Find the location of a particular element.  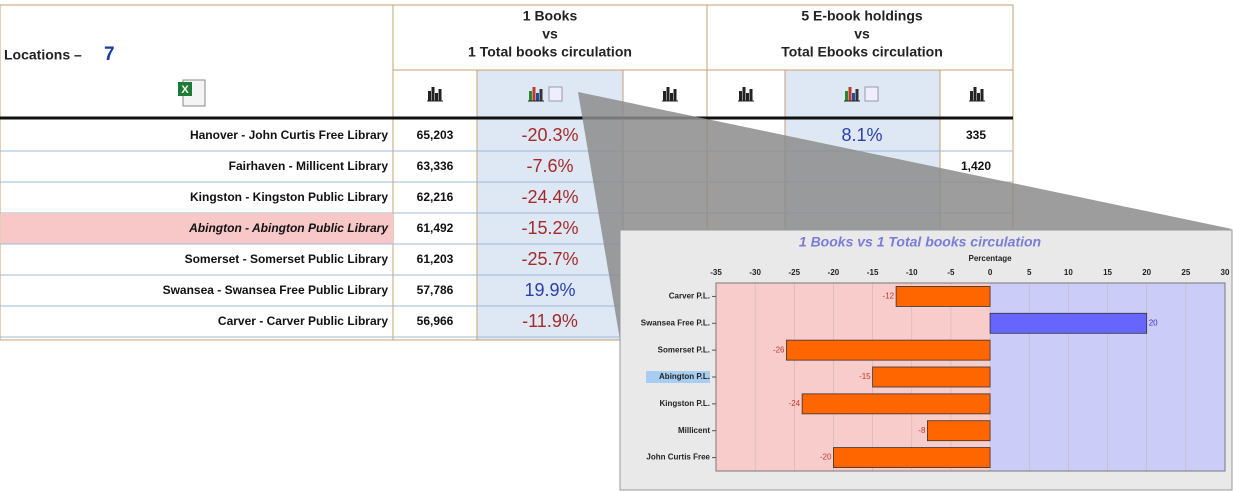

x-tick-label: -35 is located at coordinates (716, 272).